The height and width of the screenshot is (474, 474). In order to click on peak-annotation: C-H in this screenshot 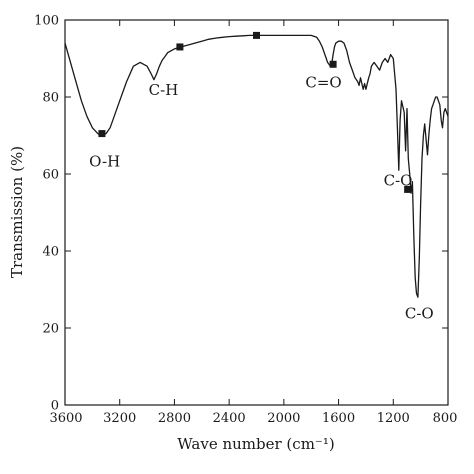, I will do `click(164, 90)`.